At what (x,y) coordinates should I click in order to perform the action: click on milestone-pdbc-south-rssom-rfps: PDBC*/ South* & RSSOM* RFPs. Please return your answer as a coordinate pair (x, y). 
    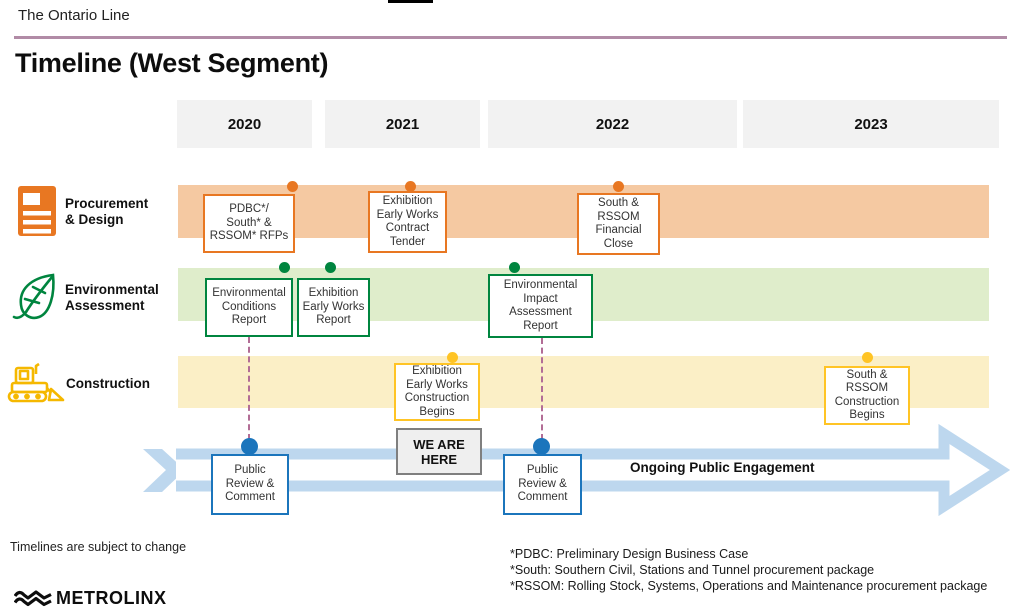
    Looking at the image, I should click on (249, 223).